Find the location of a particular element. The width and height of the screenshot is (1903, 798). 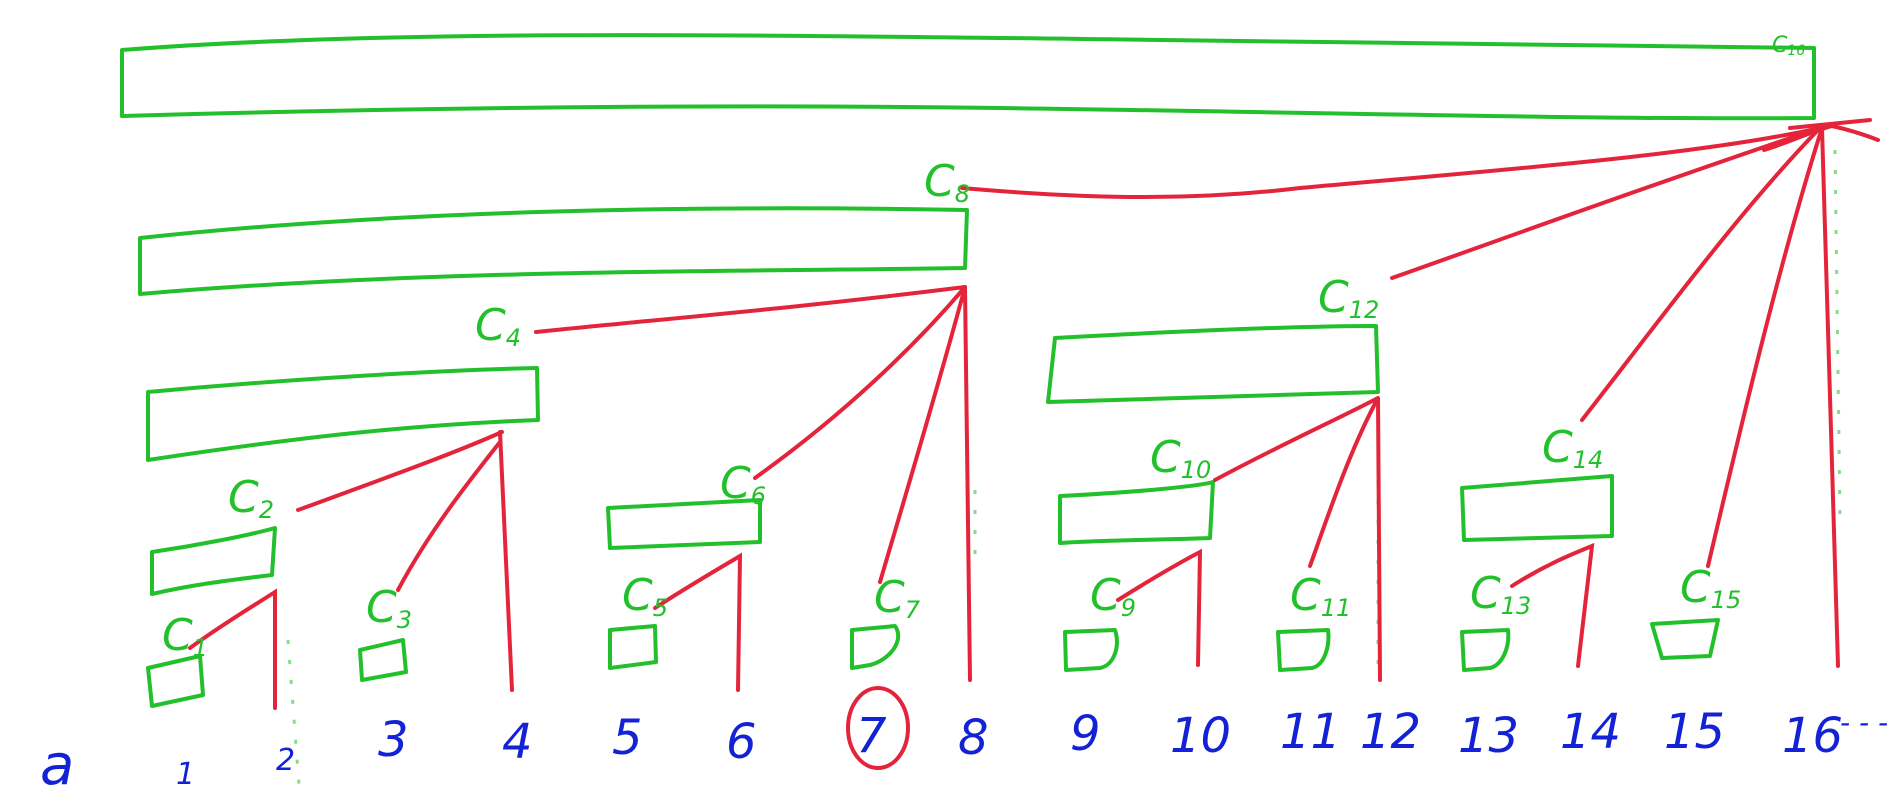

range-rect-c8 is located at coordinates (553, 251).